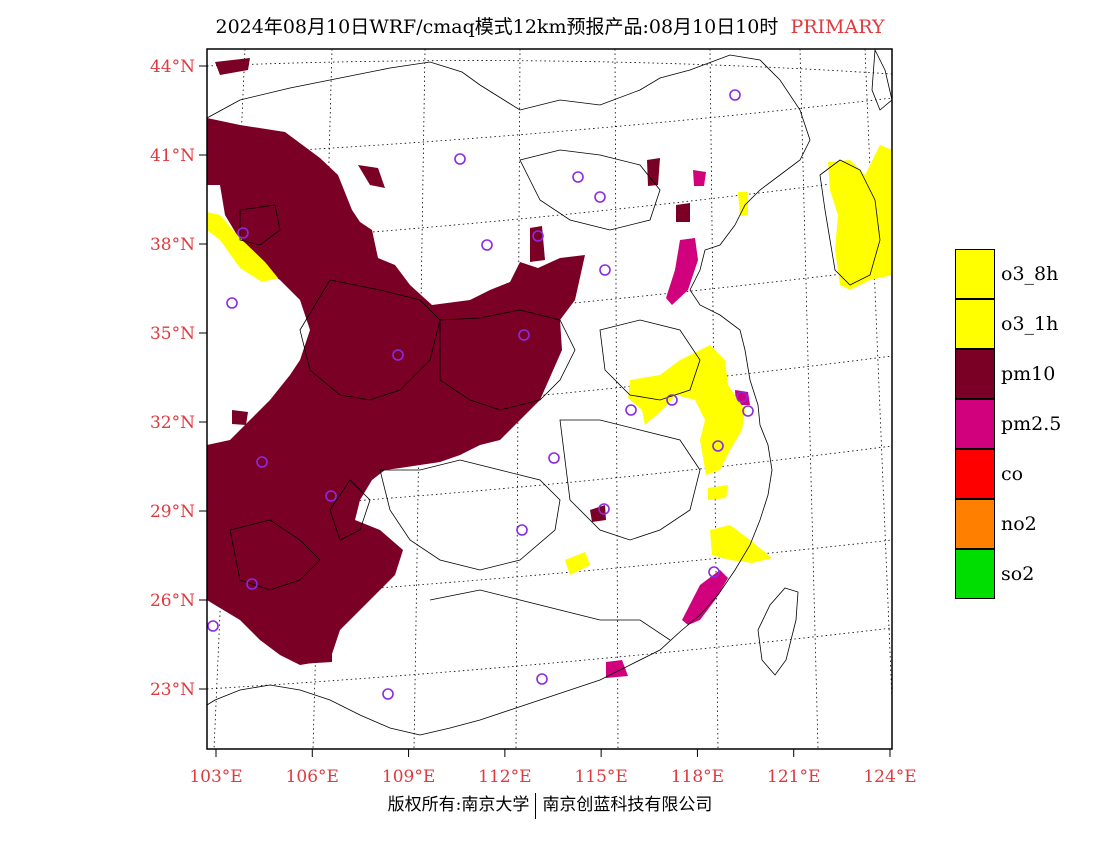 The height and width of the screenshot is (850, 1100). Describe the element at coordinates (509, 140) in the screenshot. I see `china-north-border` at that location.